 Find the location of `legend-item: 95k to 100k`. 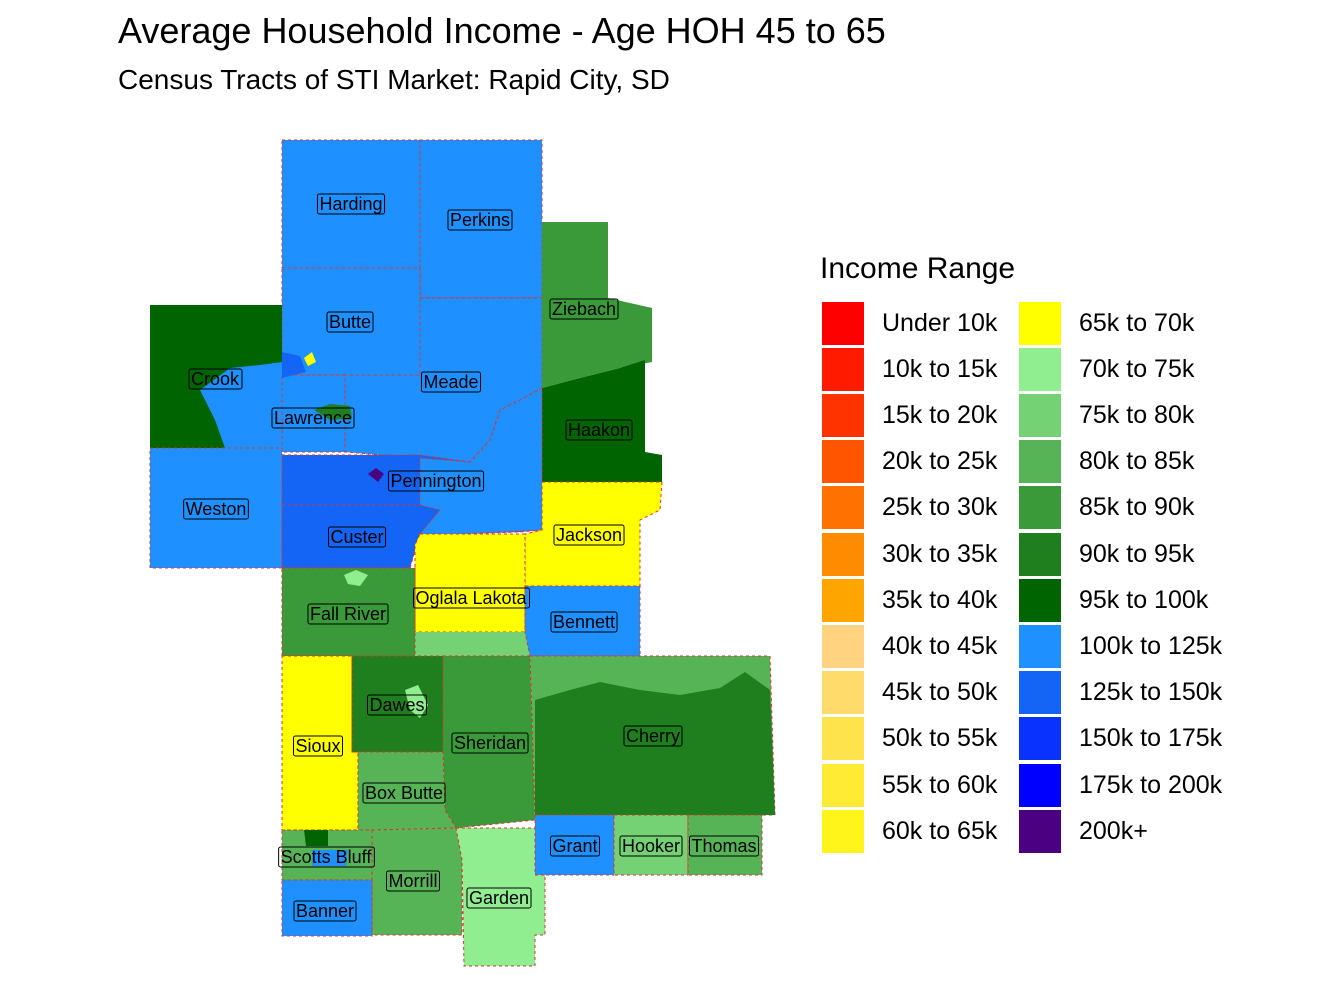

legend-item: 95k to 100k is located at coordinates (1113, 600).